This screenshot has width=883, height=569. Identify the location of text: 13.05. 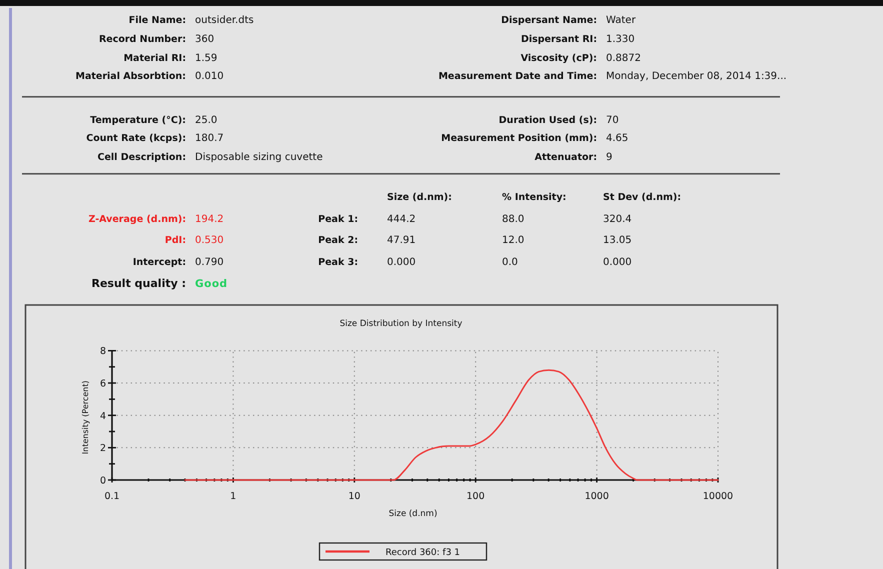
(617, 240).